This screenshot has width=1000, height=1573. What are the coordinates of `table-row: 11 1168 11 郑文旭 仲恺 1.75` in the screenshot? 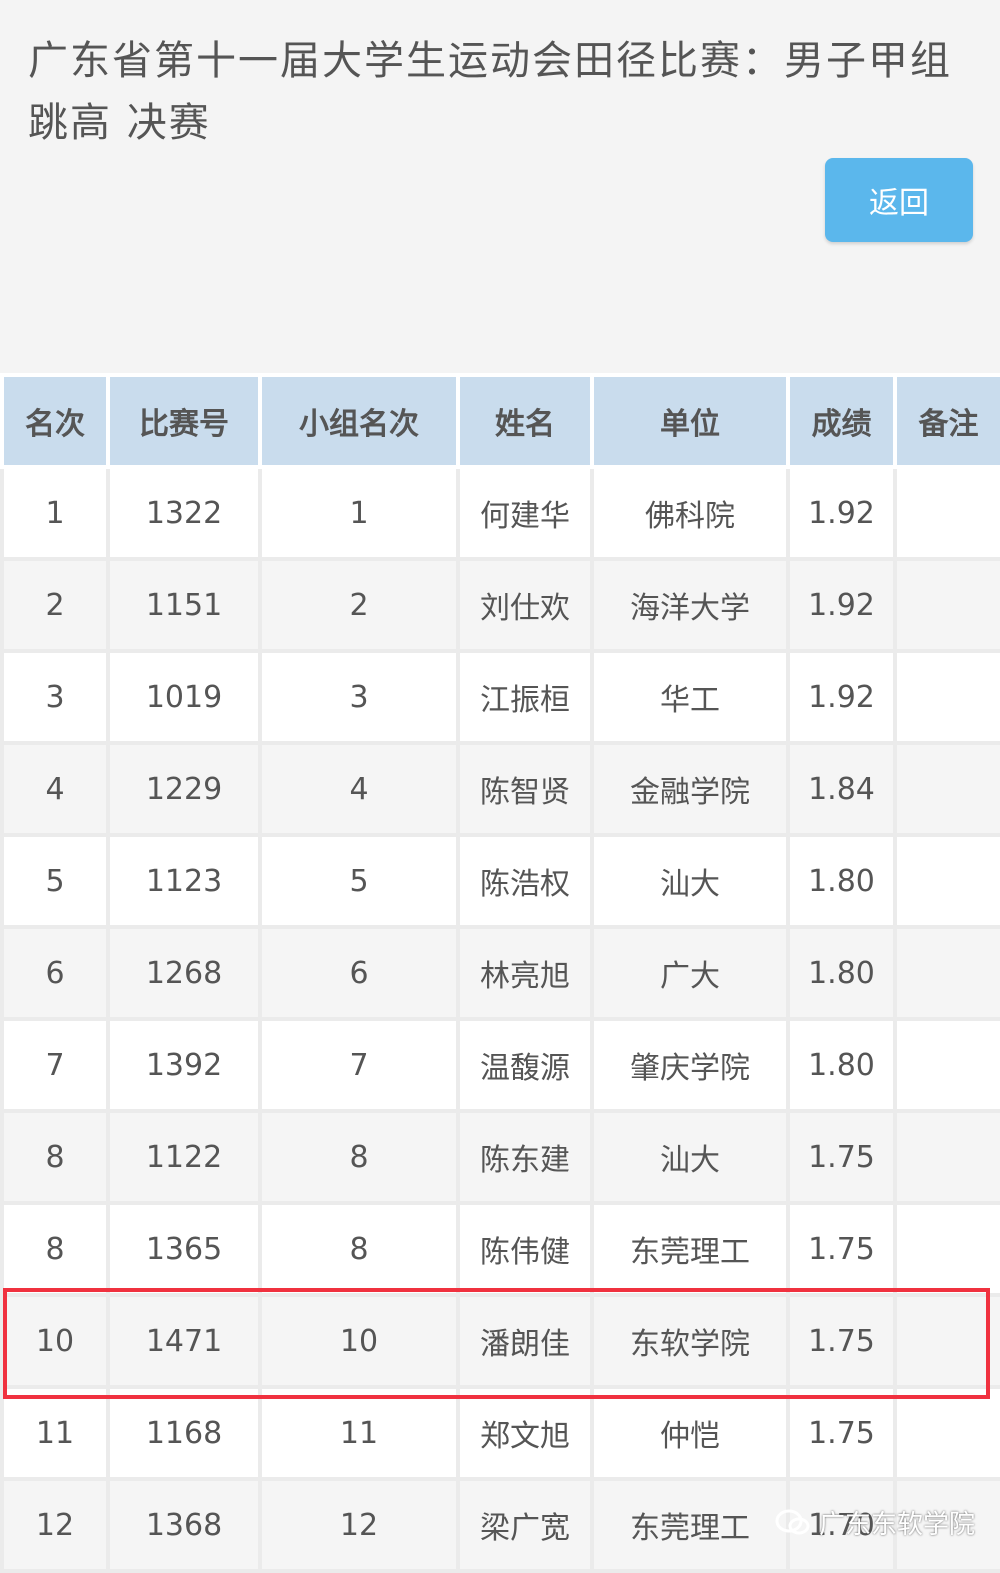 It's located at (500, 1433).